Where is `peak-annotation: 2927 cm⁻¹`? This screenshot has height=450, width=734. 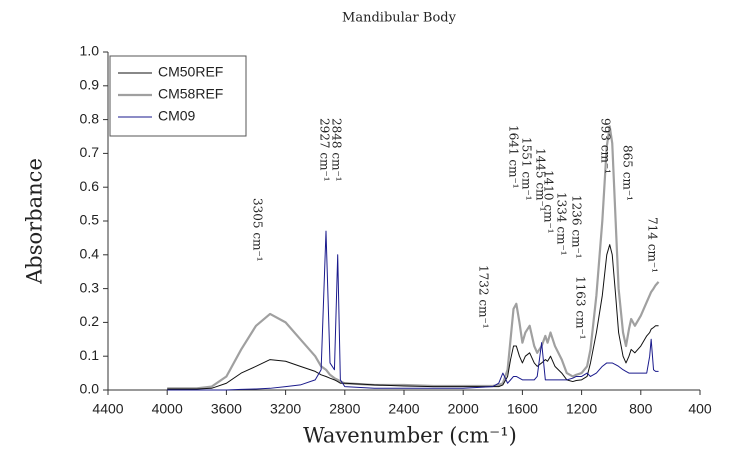
peak-annotation: 2927 cm⁻¹ is located at coordinates (325, 150).